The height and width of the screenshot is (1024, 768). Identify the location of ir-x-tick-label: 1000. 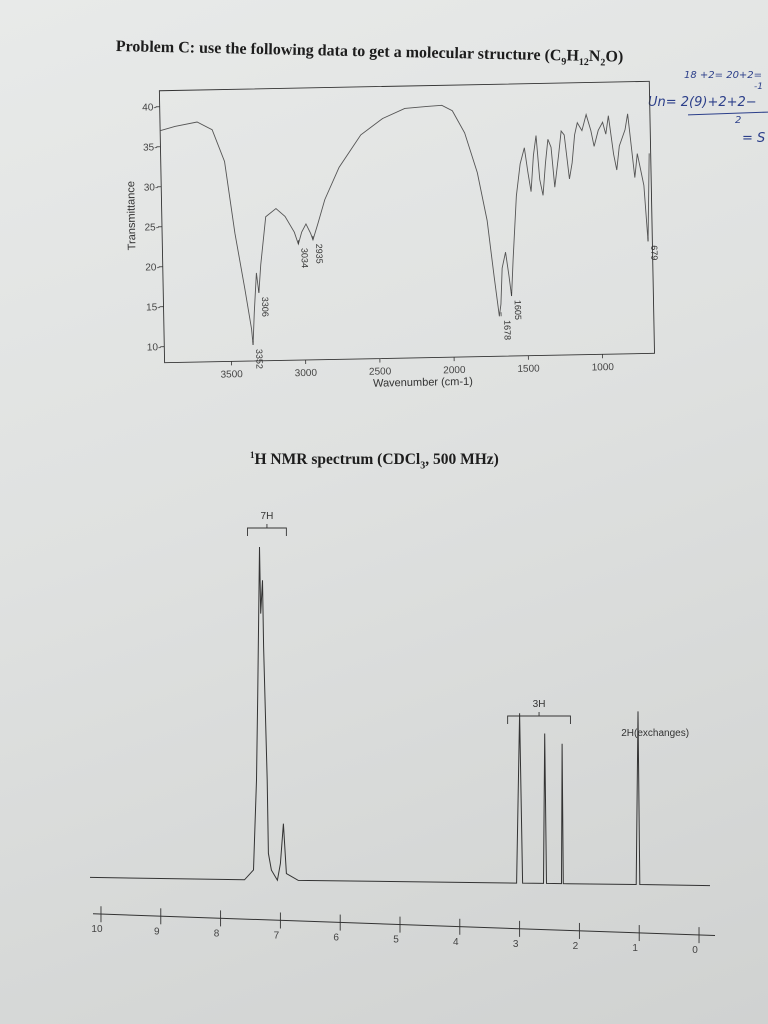
(603, 367).